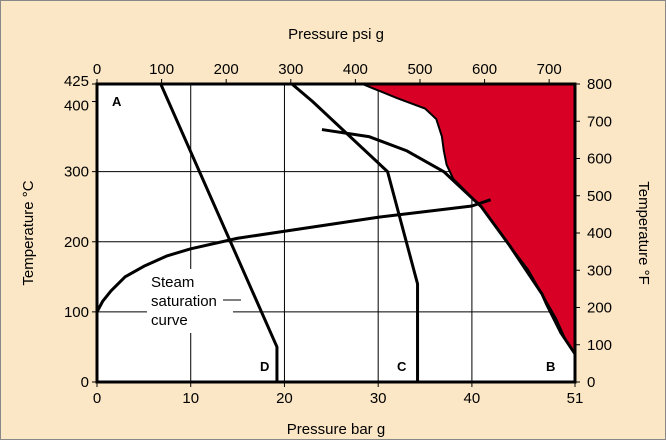  Describe the element at coordinates (76, 242) in the screenshot. I see `left-tick-label: 200` at that location.